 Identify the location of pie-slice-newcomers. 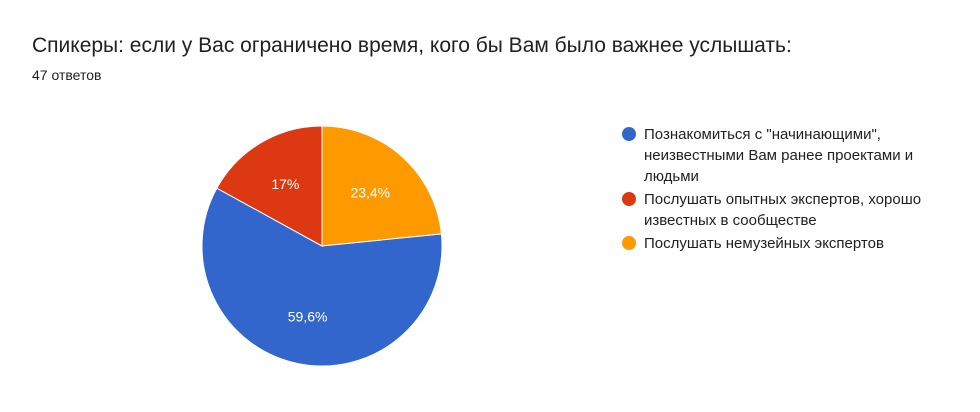
(322, 277).